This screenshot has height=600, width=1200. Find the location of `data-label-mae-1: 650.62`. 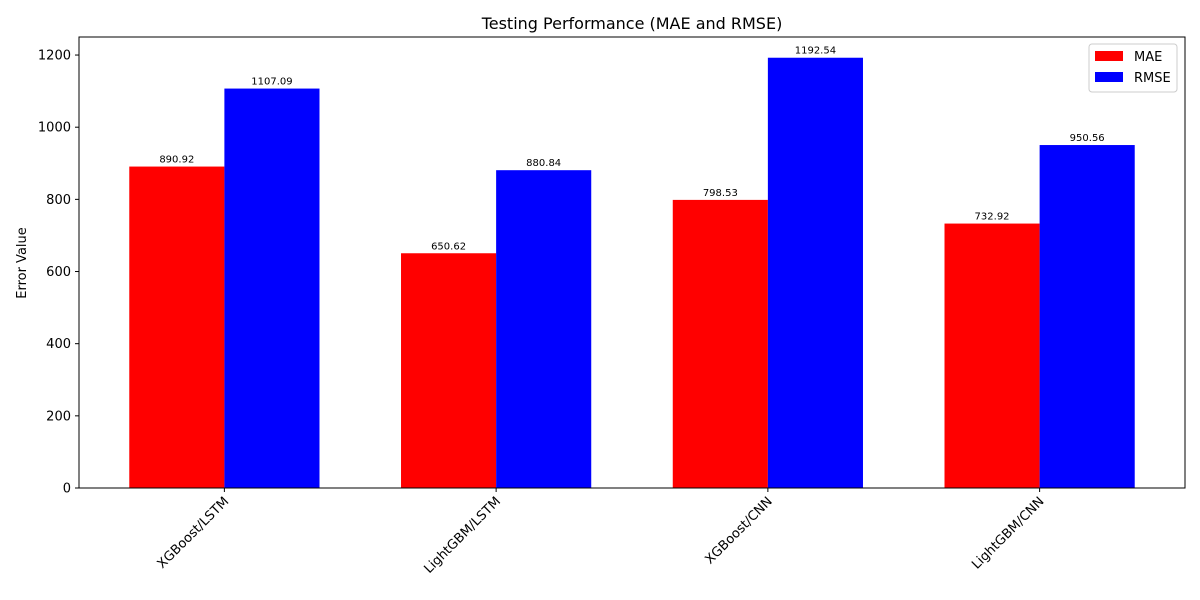

data-label-mae-1: 650.62 is located at coordinates (448, 246).